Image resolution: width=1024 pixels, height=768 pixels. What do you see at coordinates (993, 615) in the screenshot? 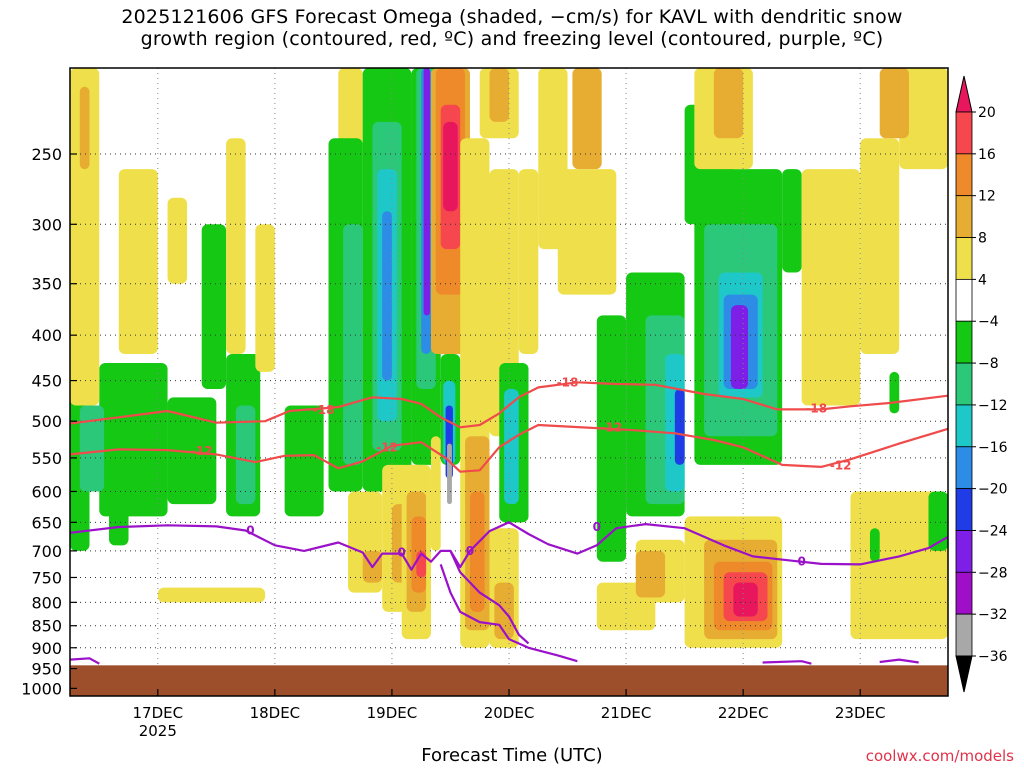
I see `colorbar-label: −32` at bounding box center [993, 615].